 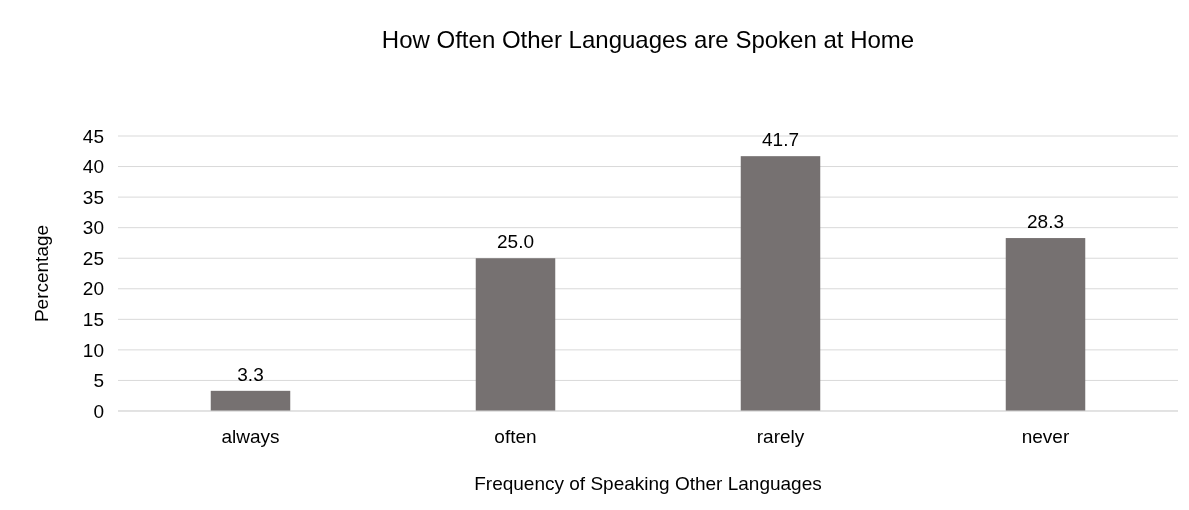 I want to click on chart-title: How Often Other Languages are Spoken at Home, so click(x=648, y=39).